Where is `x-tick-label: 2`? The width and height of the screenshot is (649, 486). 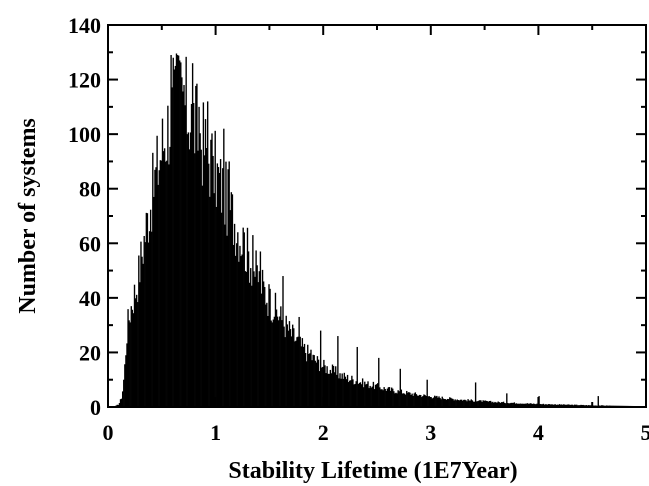 x-tick-label: 2 is located at coordinates (323, 432).